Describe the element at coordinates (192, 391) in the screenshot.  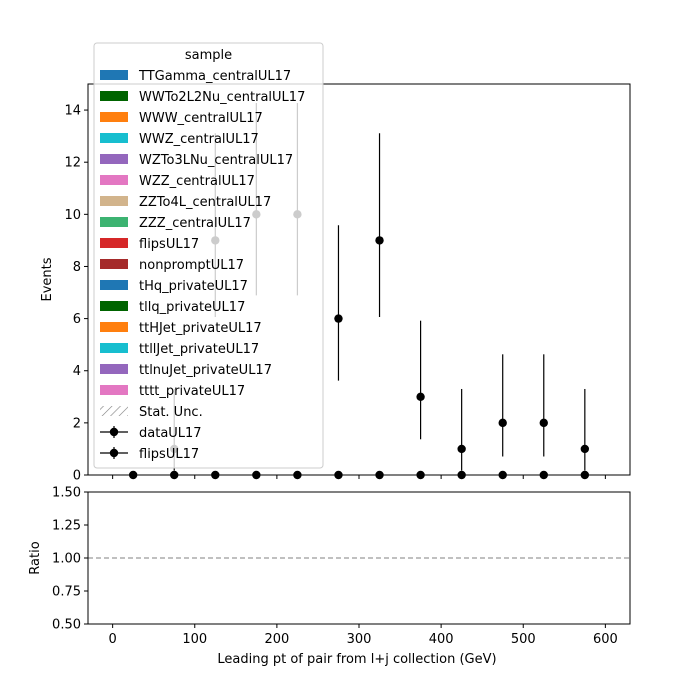
I see `legend-label: tttt_privateUL17` at that location.